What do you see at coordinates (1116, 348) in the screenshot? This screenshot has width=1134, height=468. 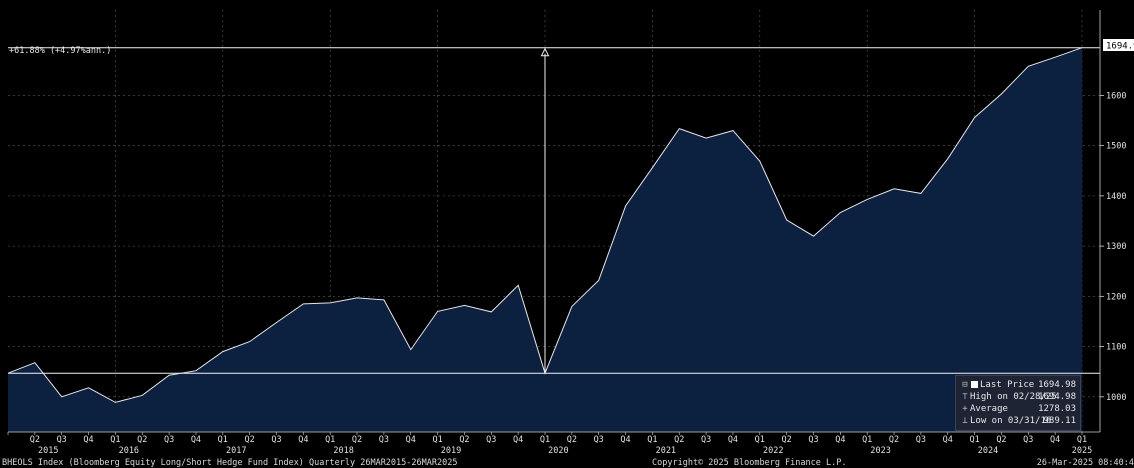 I see `y-tick-label: 1100` at bounding box center [1116, 348].